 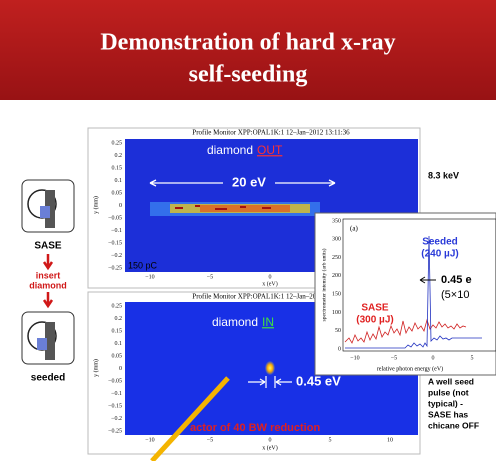 What do you see at coordinates (323, 284) in the screenshot?
I see `y-axis-label: spectrometer intensity (arb units)` at bounding box center [323, 284].